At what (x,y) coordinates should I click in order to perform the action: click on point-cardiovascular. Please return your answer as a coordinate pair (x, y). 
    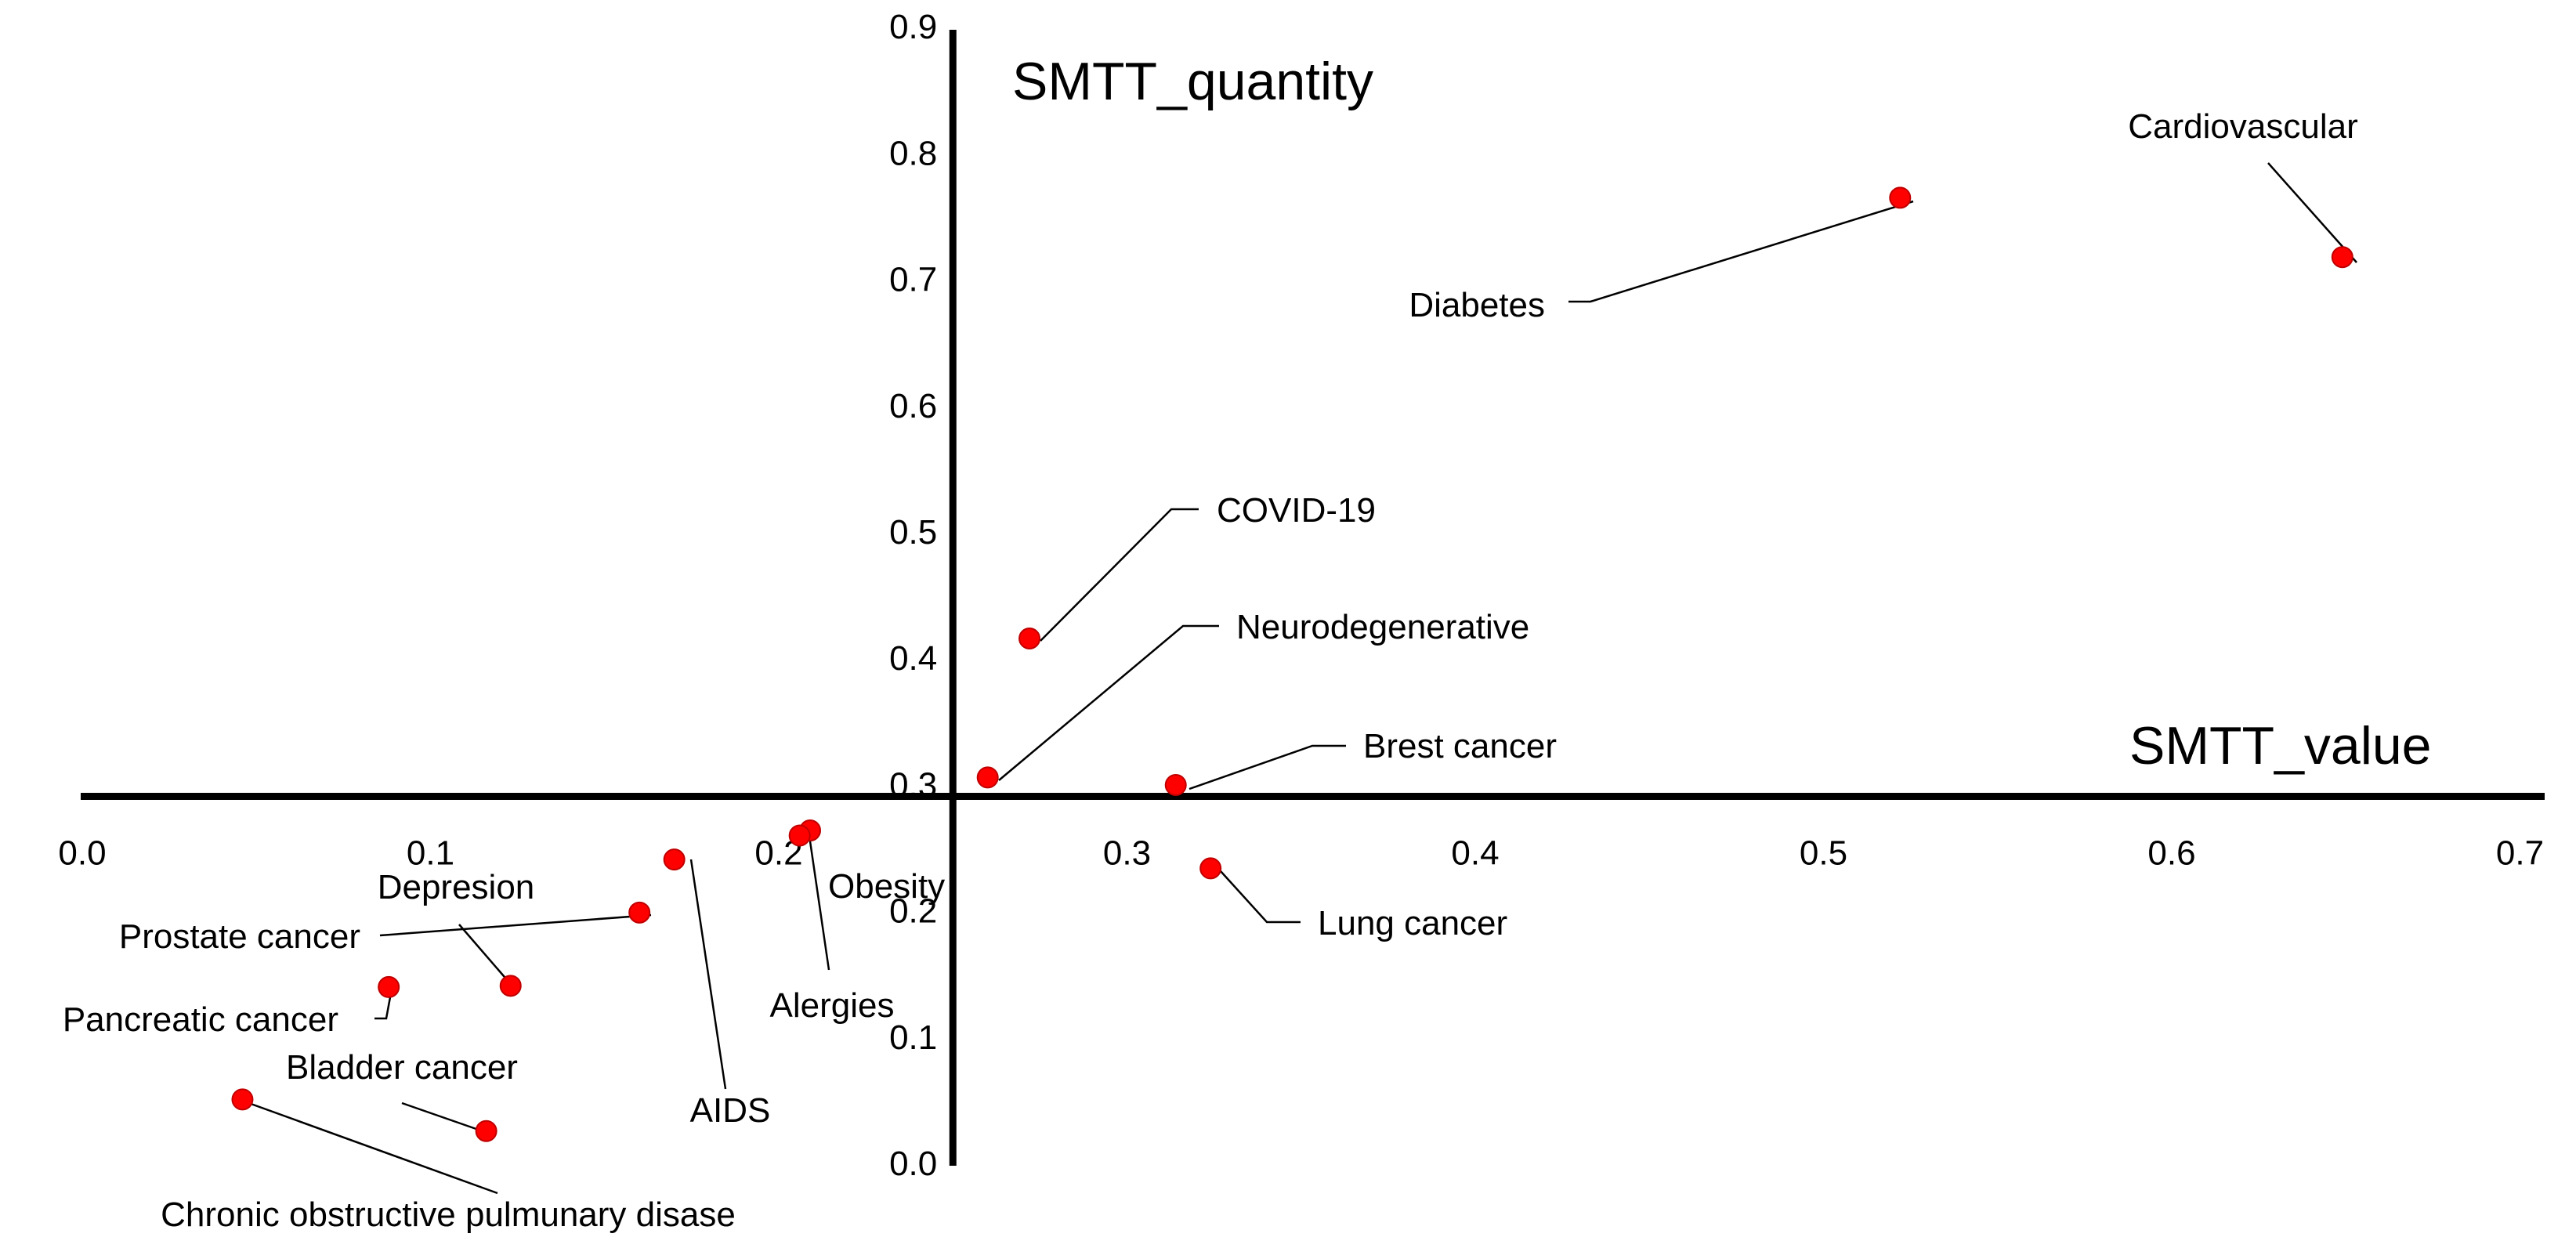
    Looking at the image, I should click on (2342, 257).